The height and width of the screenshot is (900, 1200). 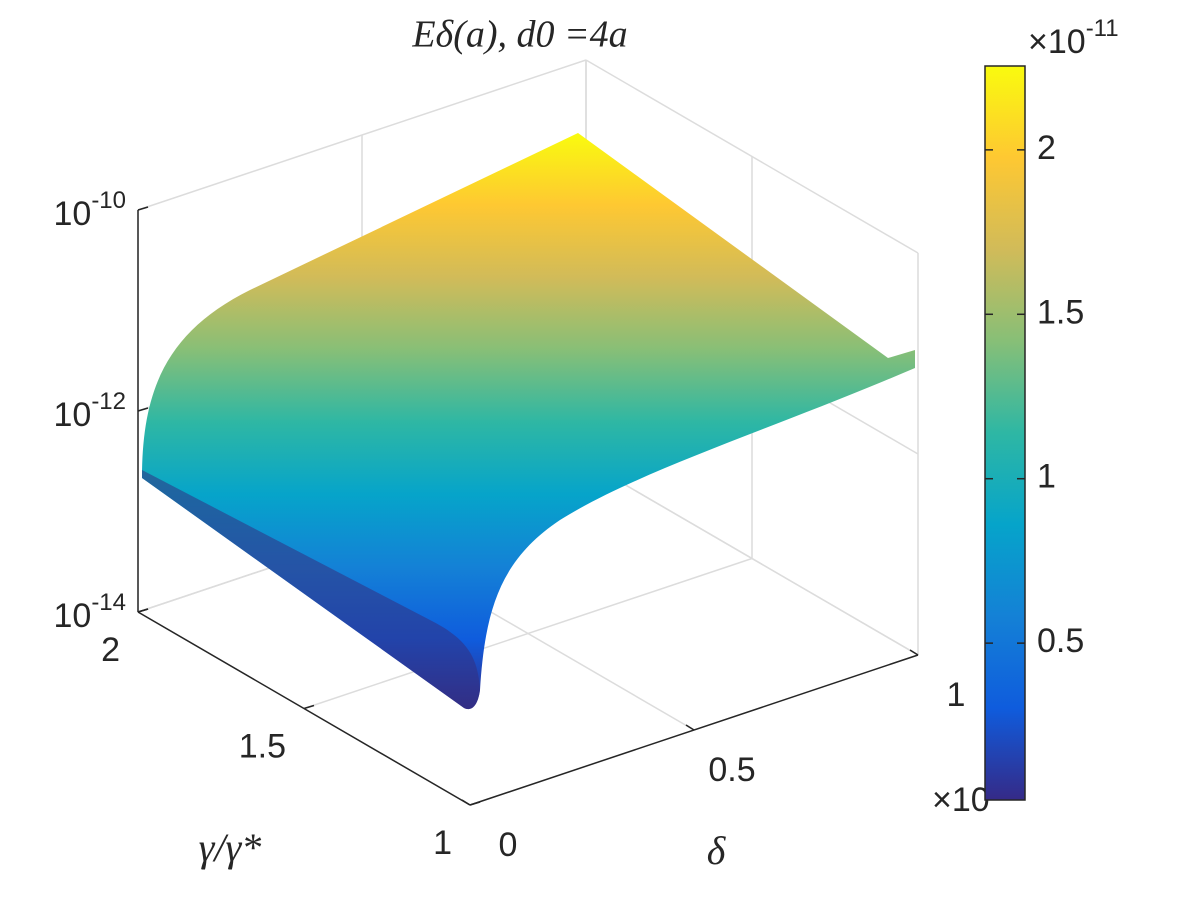 What do you see at coordinates (1046, 477) in the screenshot?
I see `colorbar-tick-label: 1` at bounding box center [1046, 477].